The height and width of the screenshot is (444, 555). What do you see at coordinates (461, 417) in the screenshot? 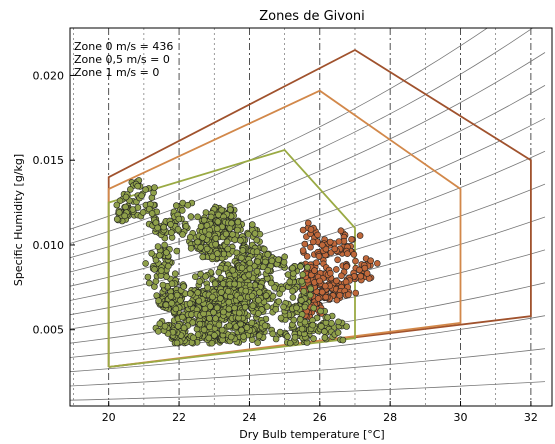
I see `x-tick-label: 30` at bounding box center [461, 417].